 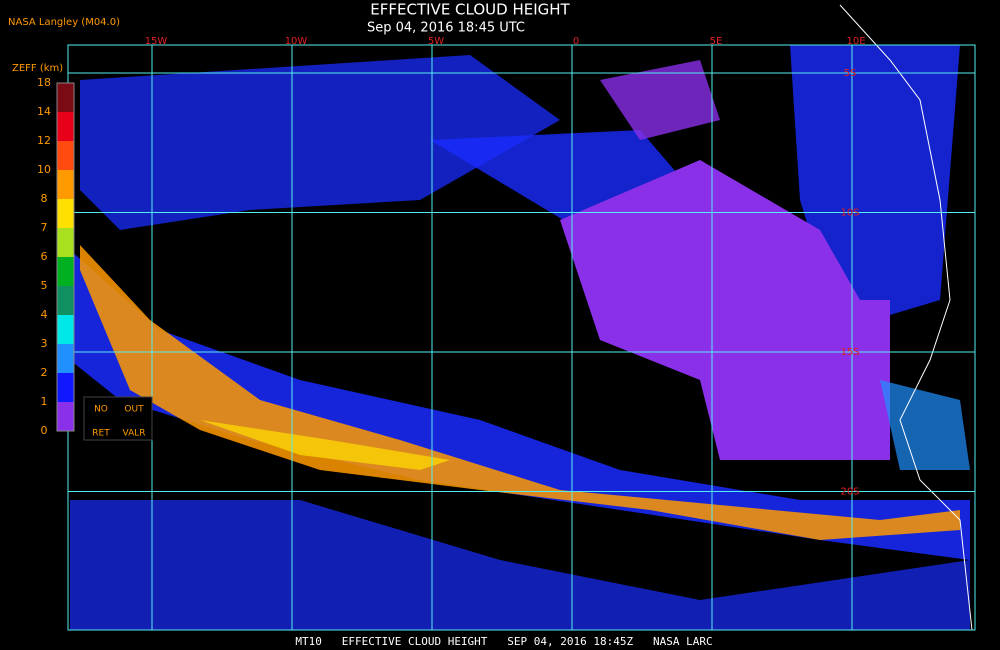 What do you see at coordinates (296, 41) in the screenshot?
I see `longitude-label: 10W` at bounding box center [296, 41].